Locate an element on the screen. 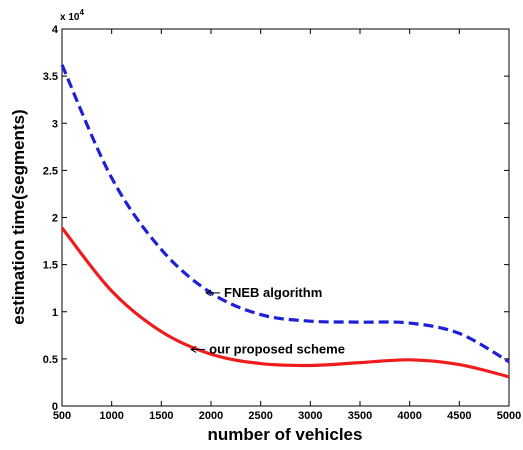 The width and height of the screenshot is (523, 450). y-multiplier-exponent: 4 is located at coordinates (81, 12).